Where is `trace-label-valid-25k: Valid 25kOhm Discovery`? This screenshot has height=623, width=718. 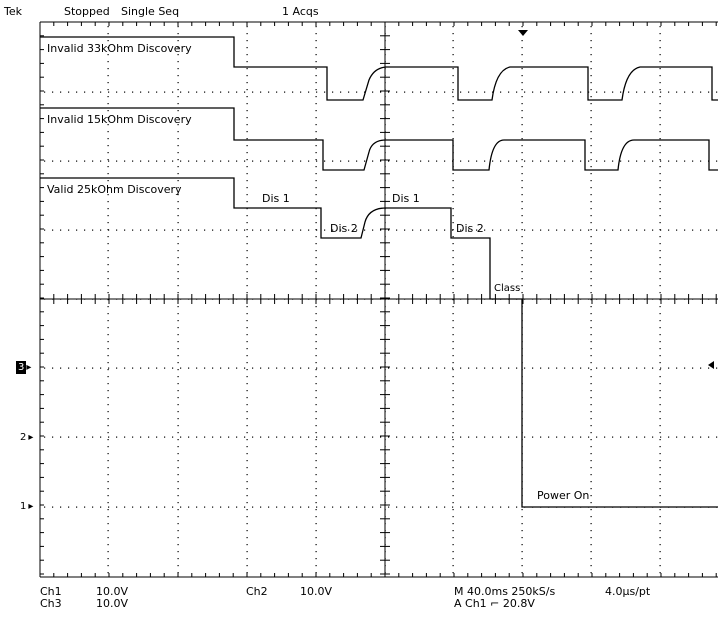
trace-label-valid-25k: Valid 25kOhm Discovery is located at coordinates (114, 189).